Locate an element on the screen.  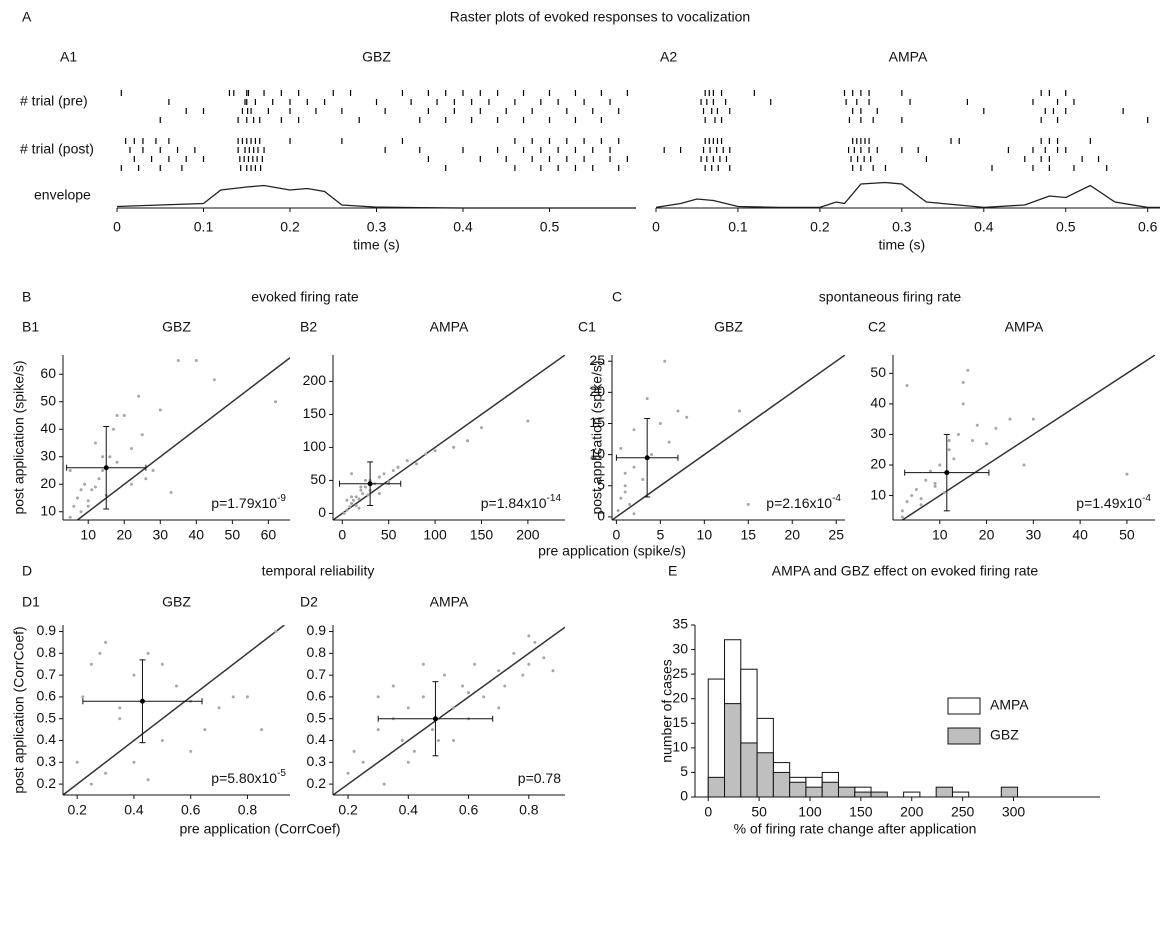
panel-label: D1 is located at coordinates (31, 602).